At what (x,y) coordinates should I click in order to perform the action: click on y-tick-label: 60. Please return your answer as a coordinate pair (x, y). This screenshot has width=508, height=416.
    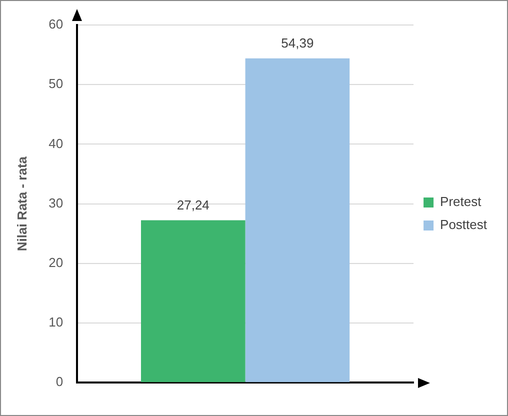
    Looking at the image, I should click on (56, 24).